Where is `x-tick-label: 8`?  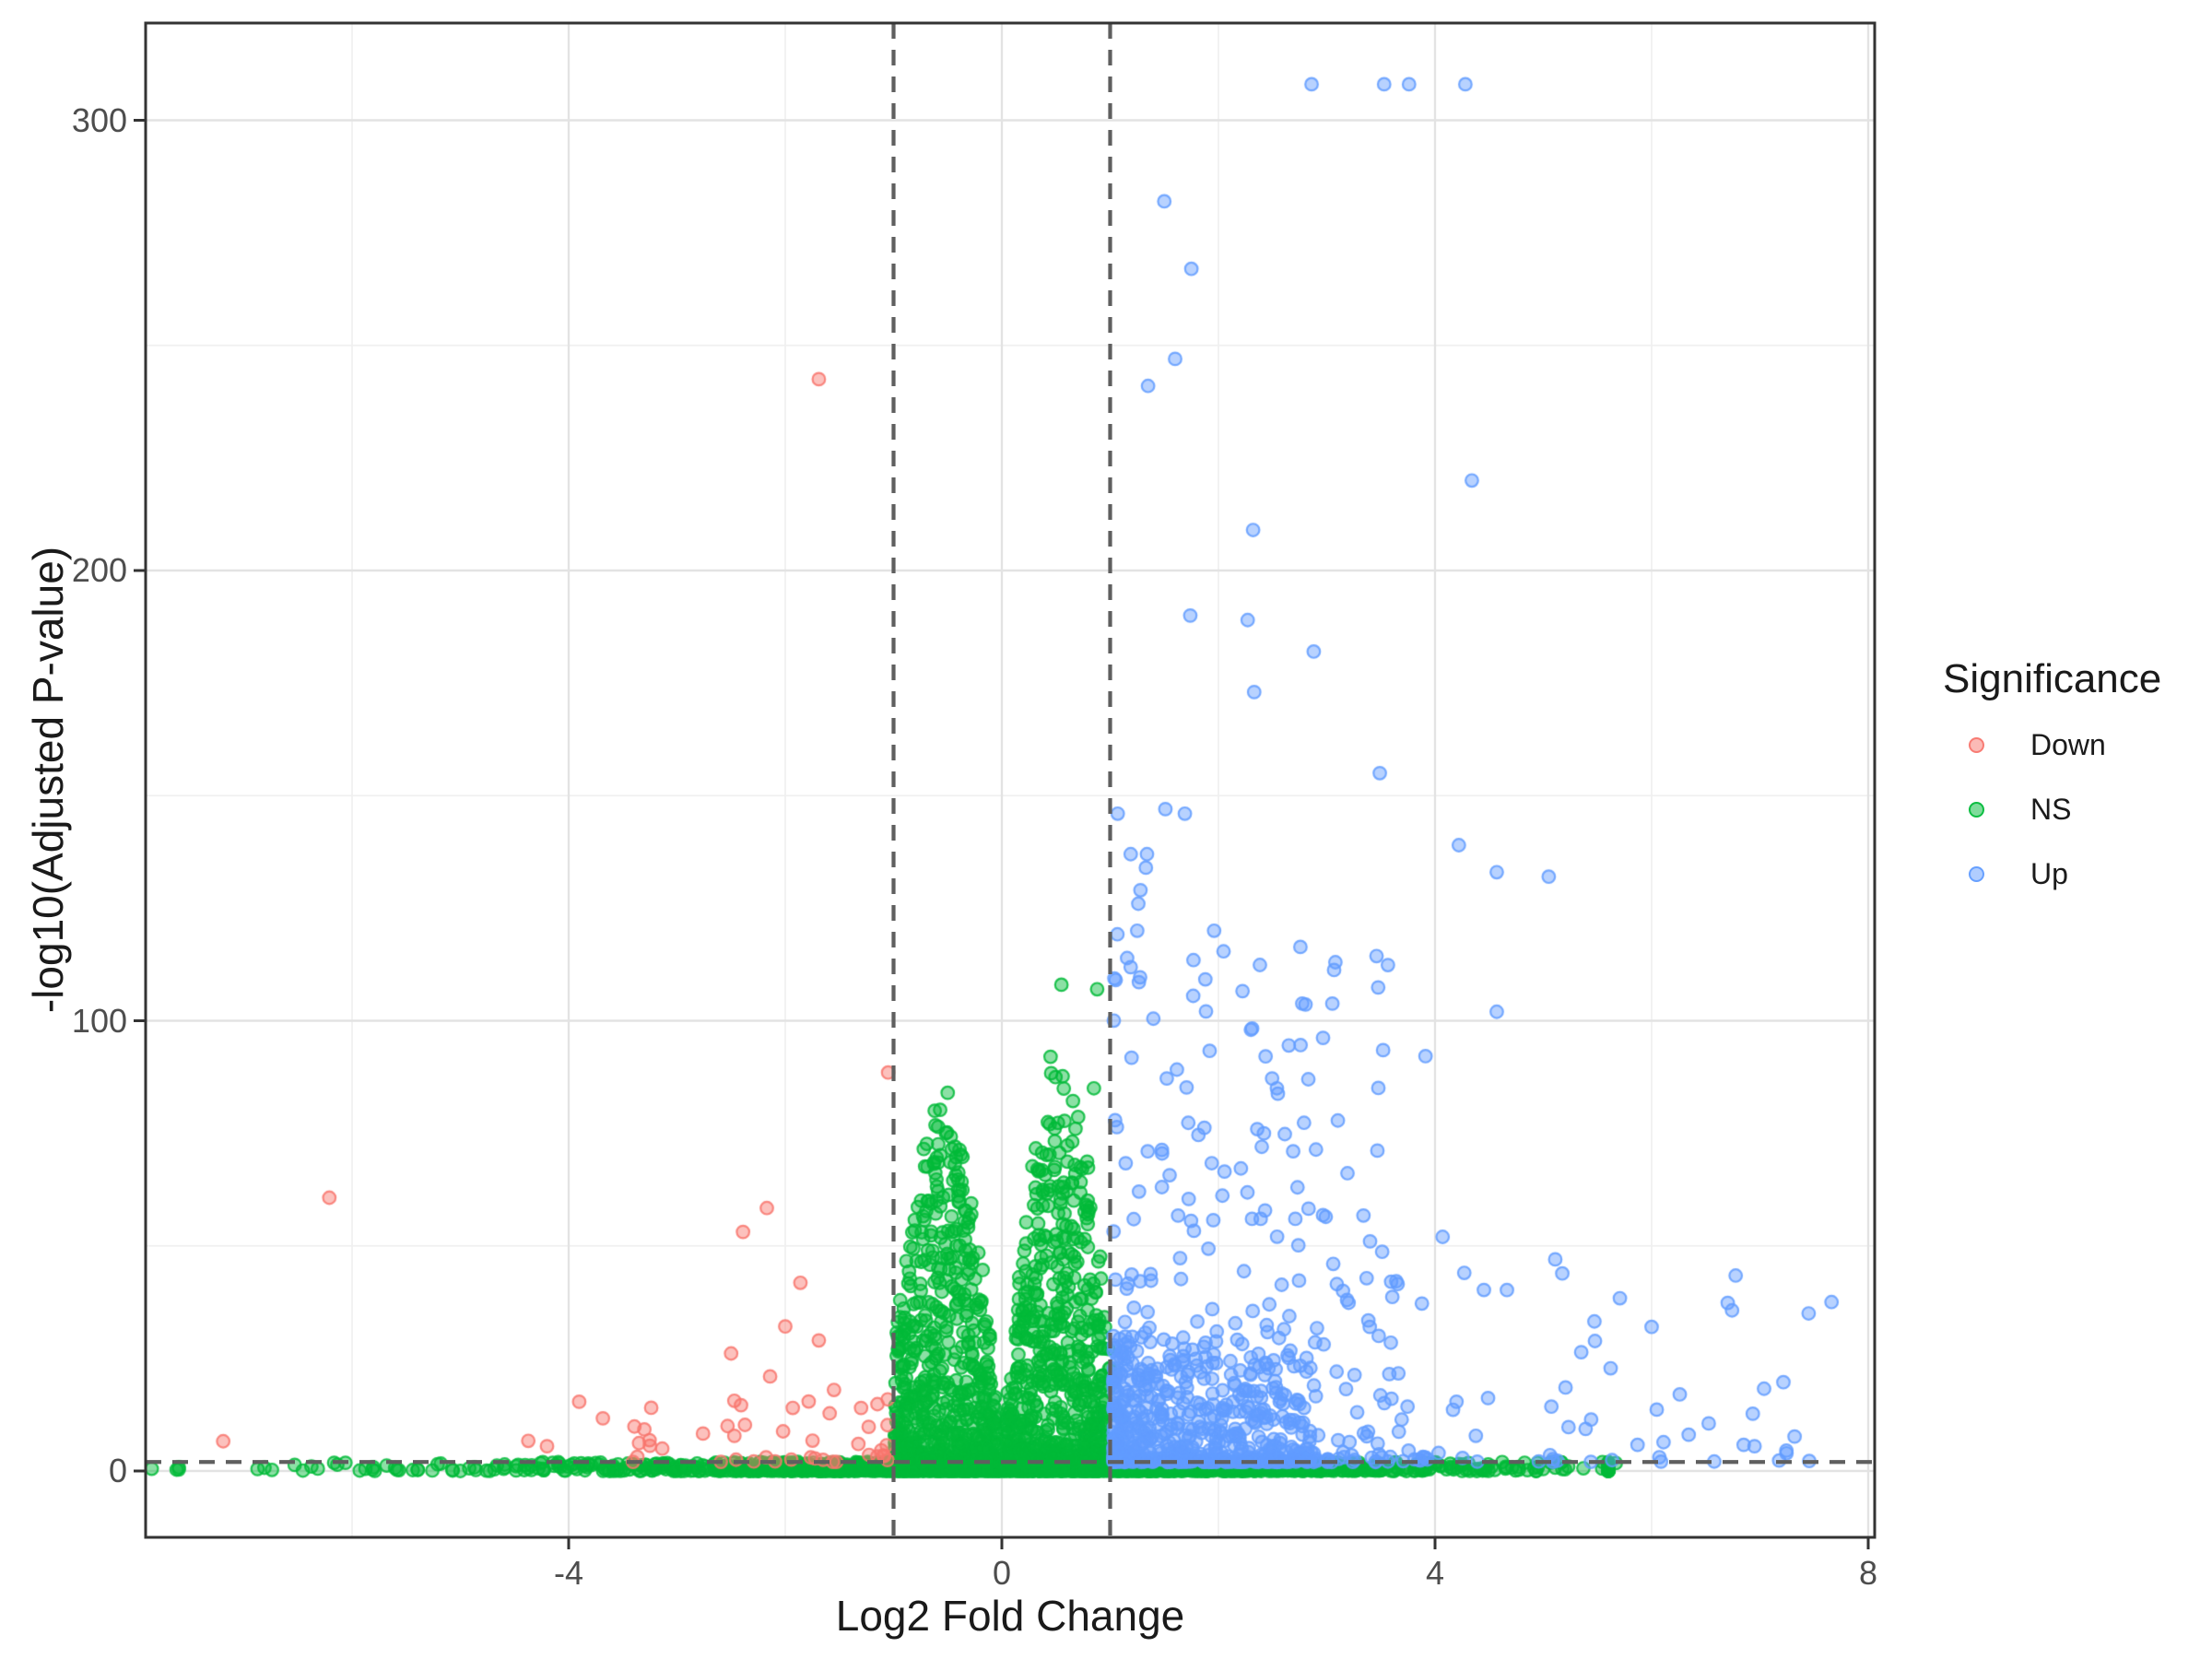 x-tick-label: 8 is located at coordinates (1868, 1573).